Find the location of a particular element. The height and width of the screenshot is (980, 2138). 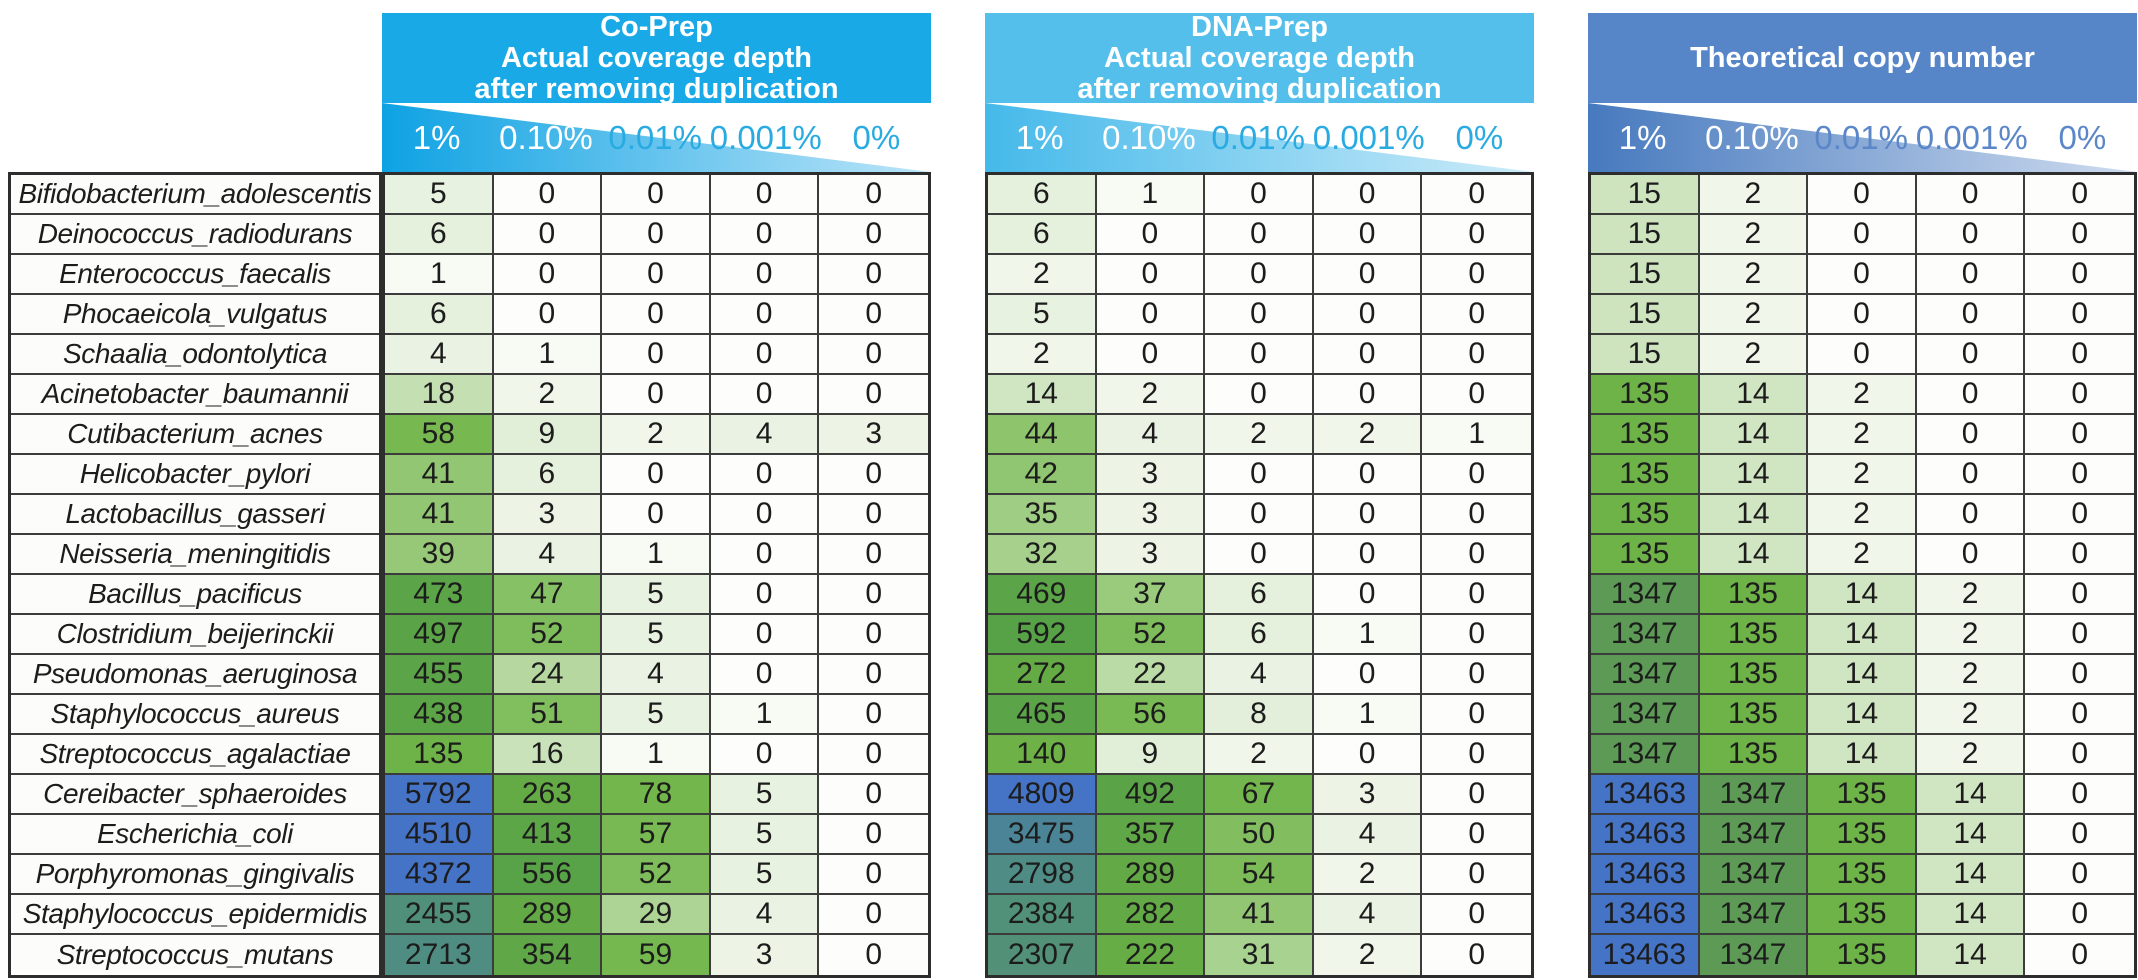

value-cell: 282 is located at coordinates (1151, 915).